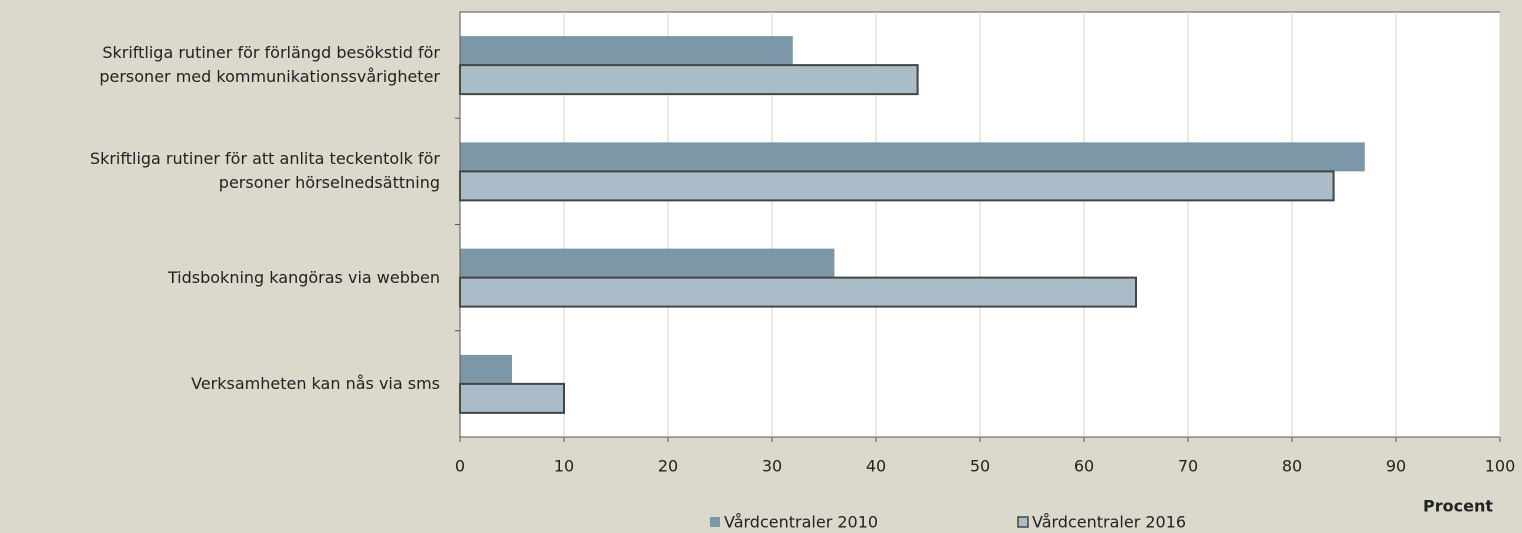 The height and width of the screenshot is (533, 1522). I want to click on x-tick-label: 0, so click(460, 466).